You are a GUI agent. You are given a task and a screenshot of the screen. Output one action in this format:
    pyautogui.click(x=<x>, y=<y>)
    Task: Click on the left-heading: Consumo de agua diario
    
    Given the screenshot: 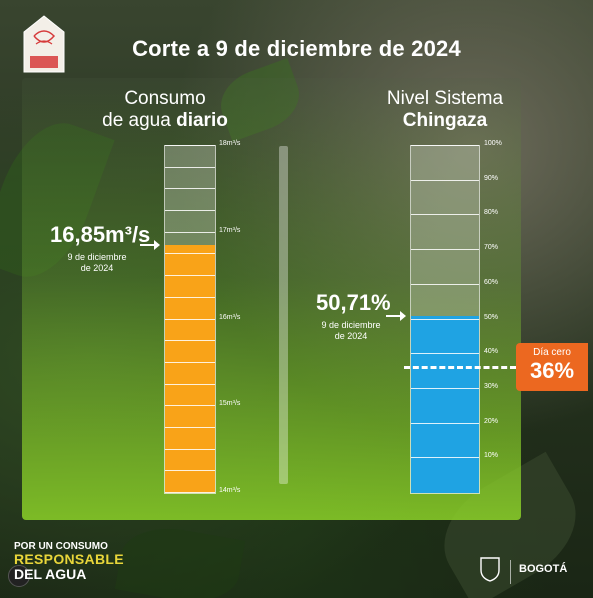 What is the action you would take?
    pyautogui.click(x=165, y=109)
    